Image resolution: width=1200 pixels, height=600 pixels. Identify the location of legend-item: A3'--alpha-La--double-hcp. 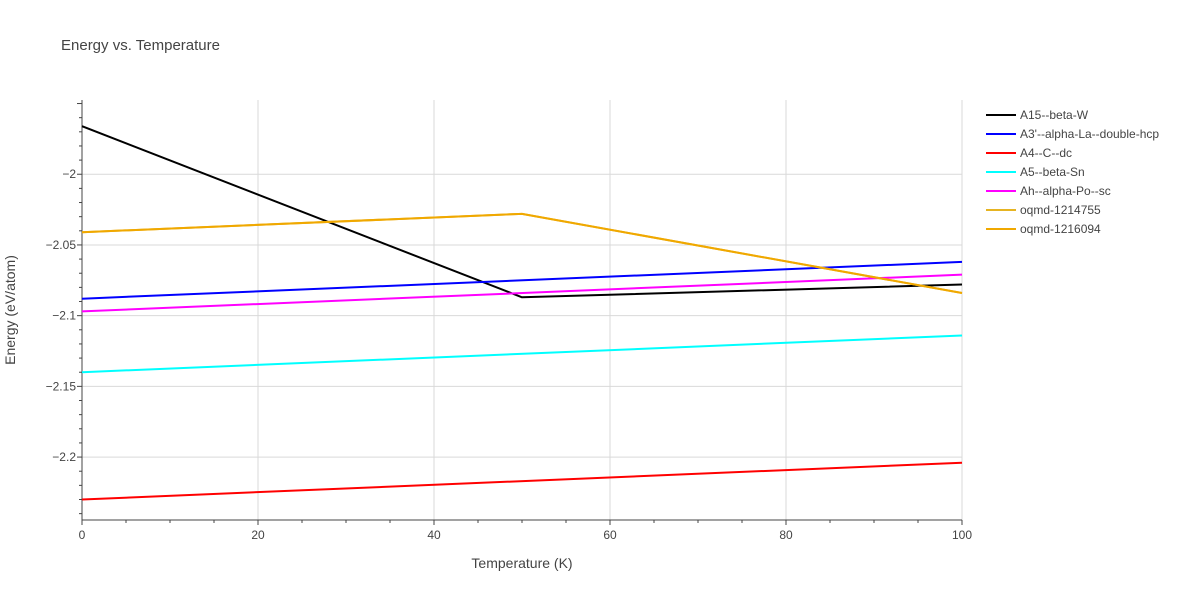
(1072, 134).